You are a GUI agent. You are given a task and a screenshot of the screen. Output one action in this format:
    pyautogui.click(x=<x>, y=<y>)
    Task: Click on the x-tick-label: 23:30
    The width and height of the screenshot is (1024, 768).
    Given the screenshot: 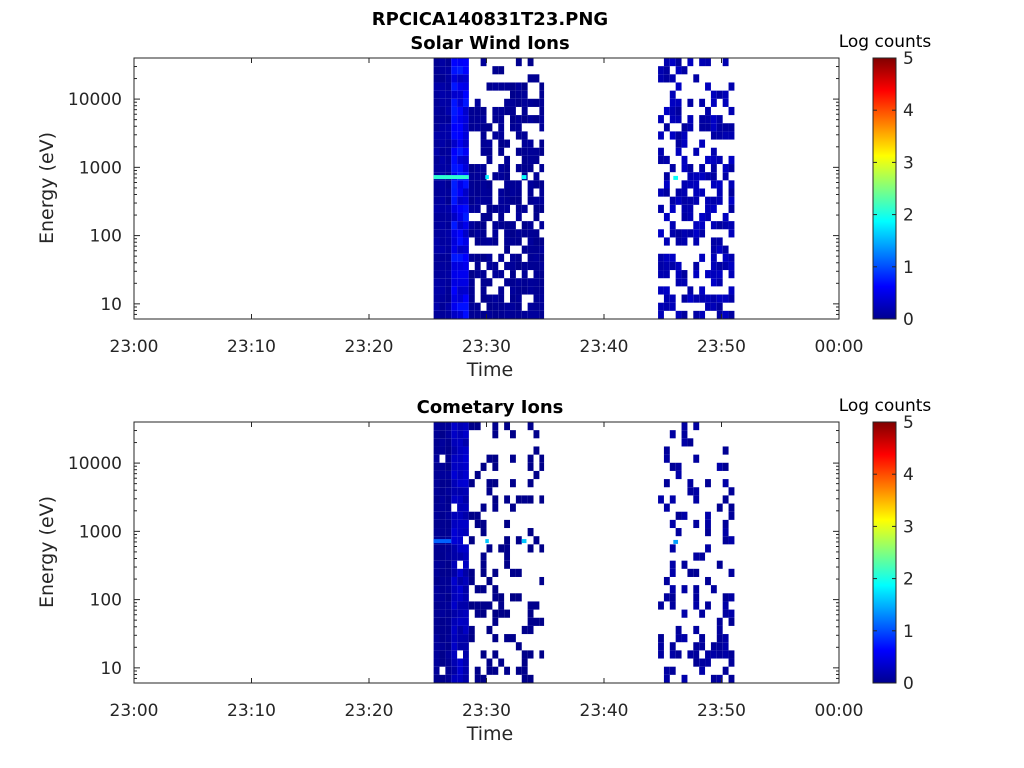 What is the action you would take?
    pyautogui.click(x=486, y=711)
    